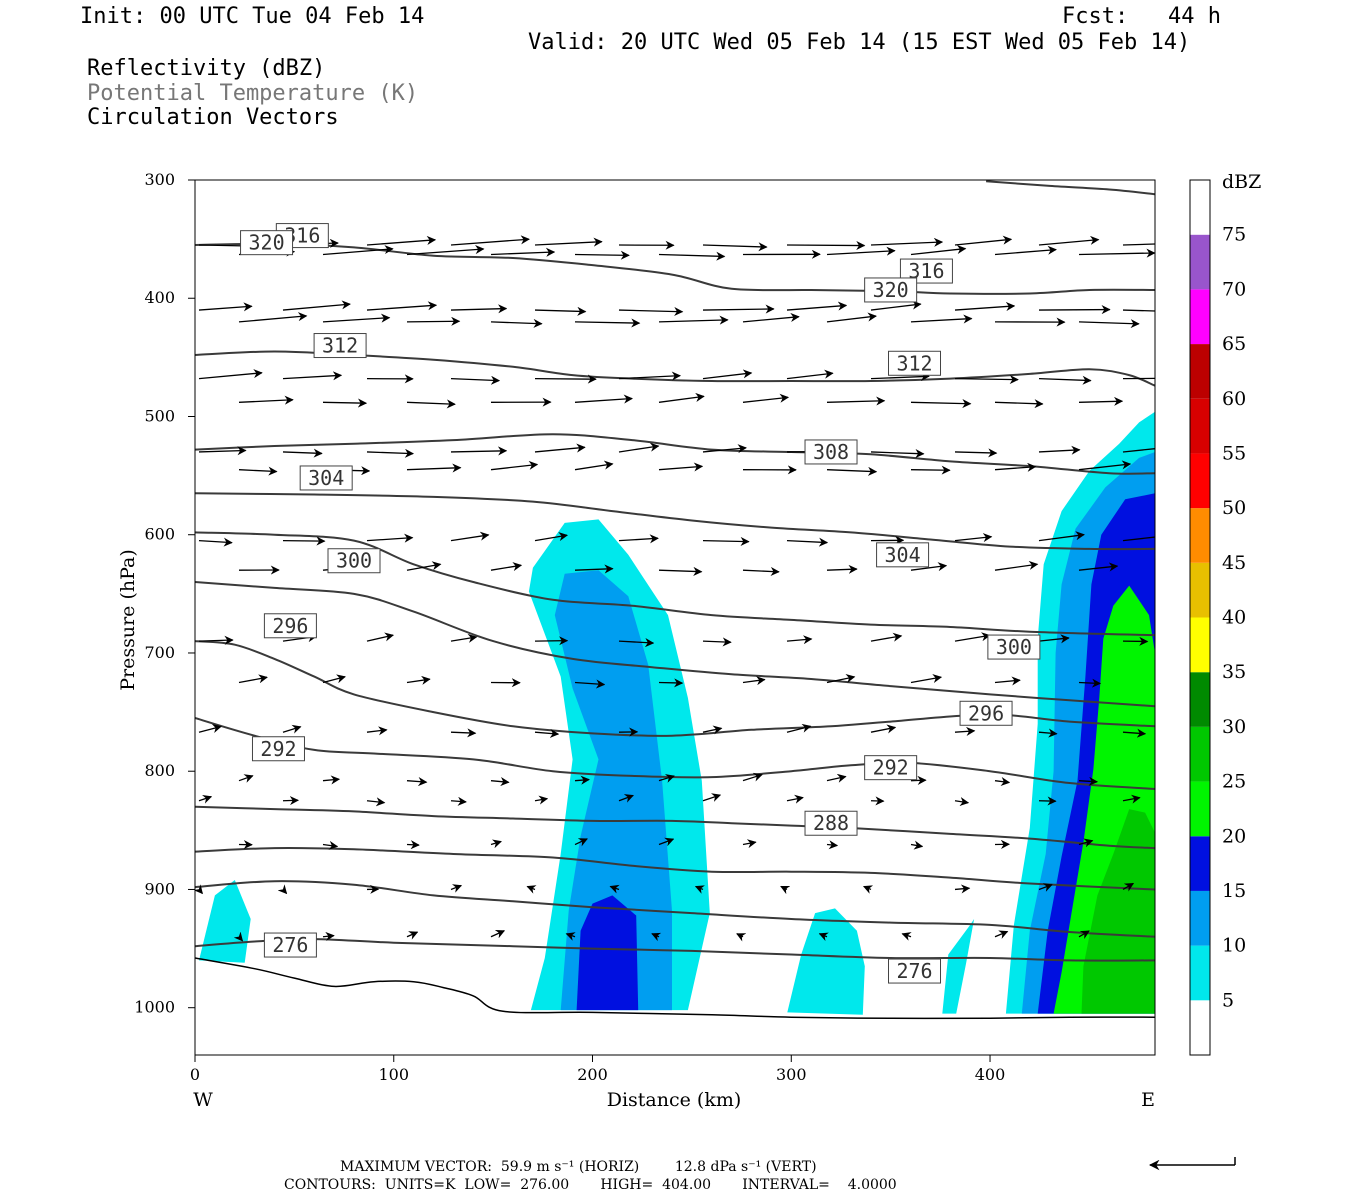  I want to click on theta-label-308-0: 308, so click(831, 452).